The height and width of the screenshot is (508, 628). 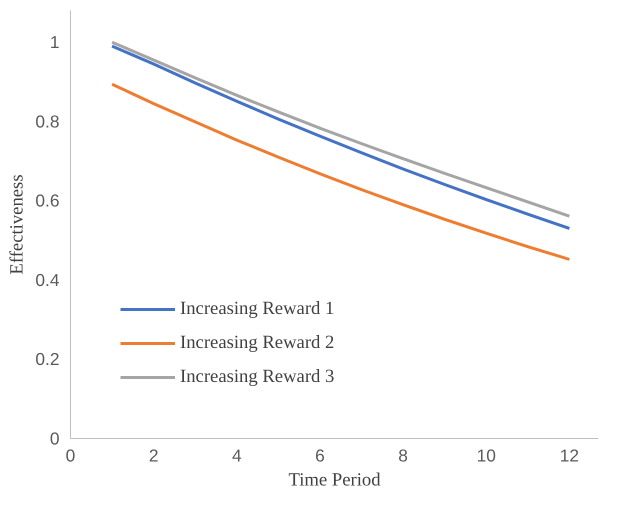 I want to click on y-tick-label: 1, so click(x=55, y=42).